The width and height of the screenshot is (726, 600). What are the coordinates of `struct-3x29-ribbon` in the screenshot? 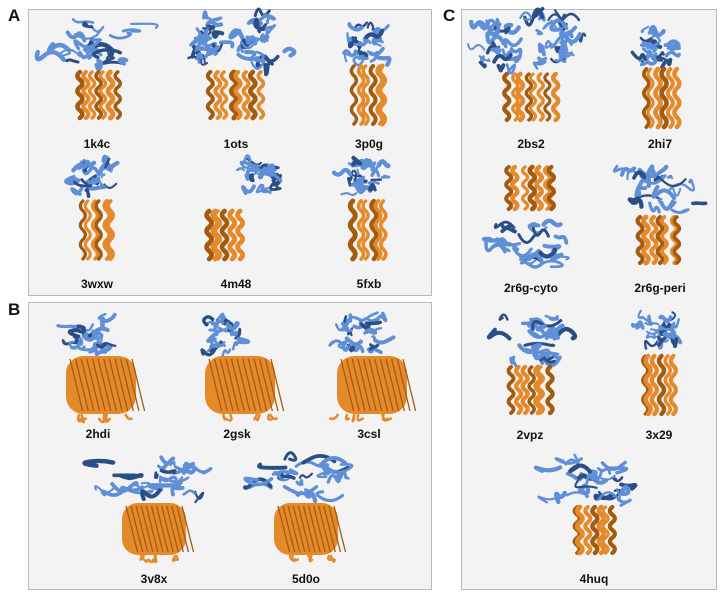 It's located at (656, 363).